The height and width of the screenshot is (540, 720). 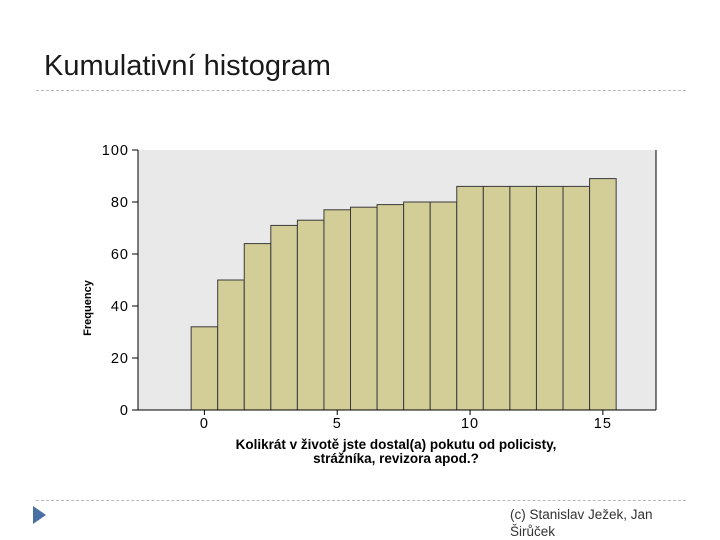 What do you see at coordinates (396, 458) in the screenshot?
I see `x-axis-title-line-2: strážníka, revizora apod.?` at bounding box center [396, 458].